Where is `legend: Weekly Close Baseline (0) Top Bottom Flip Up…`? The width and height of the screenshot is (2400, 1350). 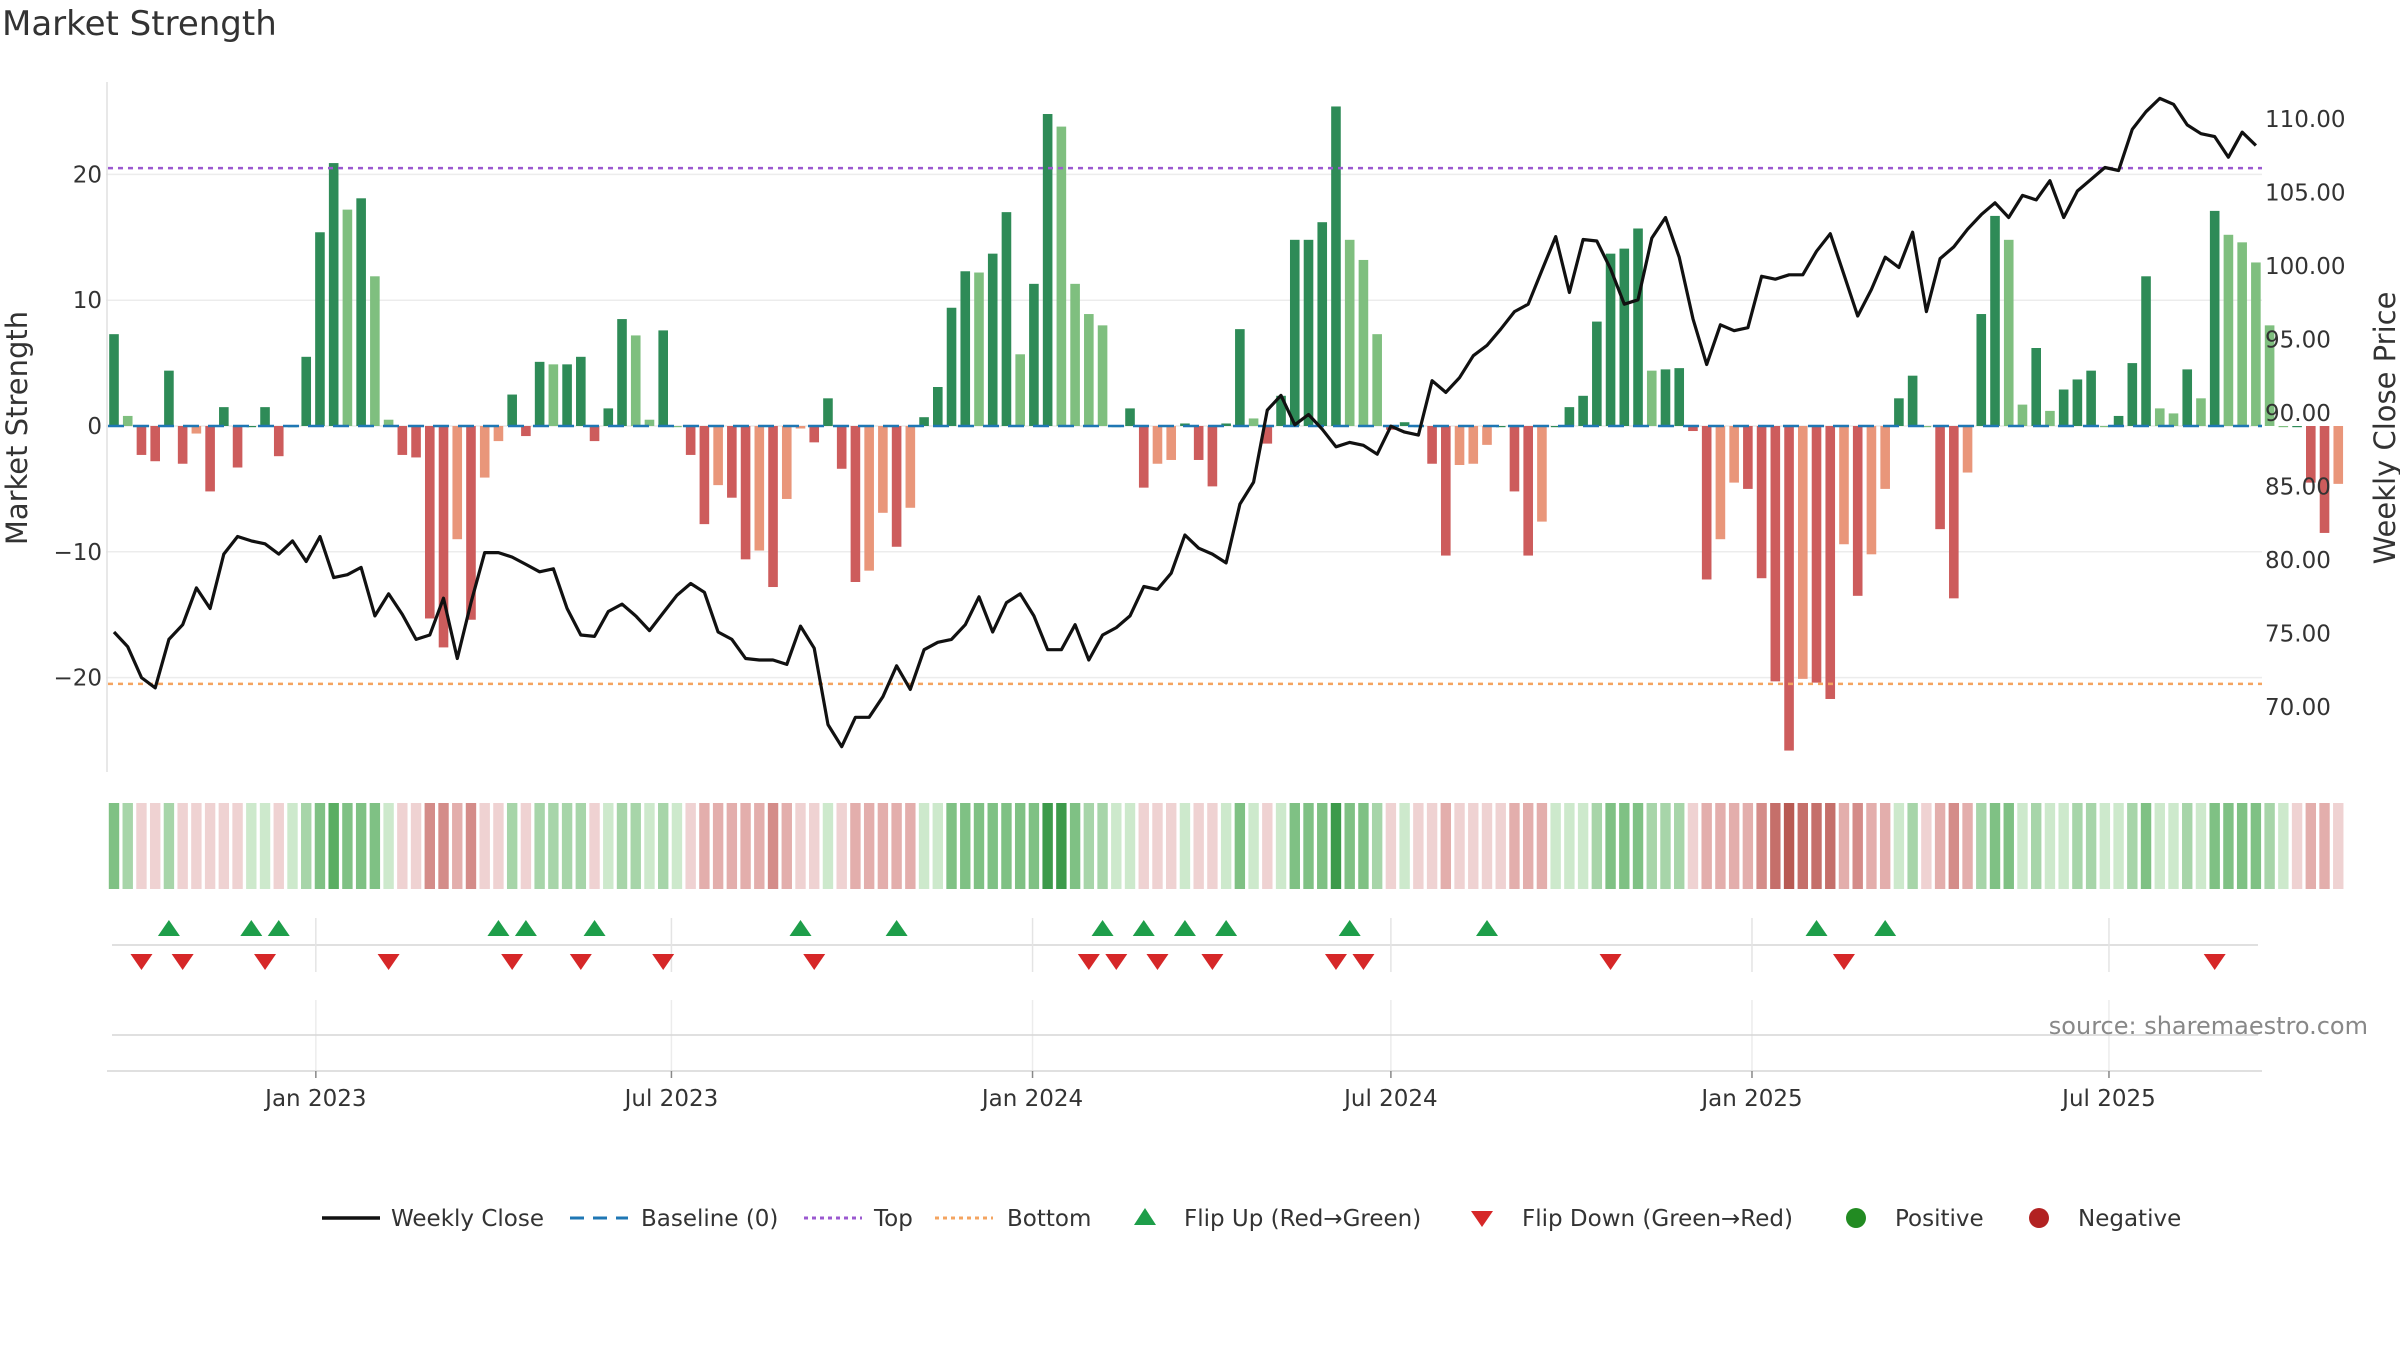 legend: Weekly Close Baseline (0) Top Bottom Flip Up… is located at coordinates (1251, 1219).